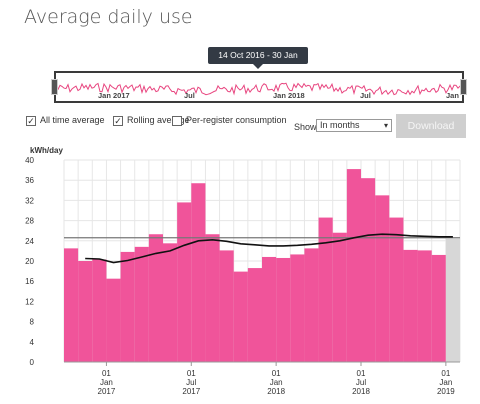 This screenshot has height=404, width=480. What do you see at coordinates (236, 120) in the screenshot?
I see `per-register-label: Per-register consumption` at bounding box center [236, 120].